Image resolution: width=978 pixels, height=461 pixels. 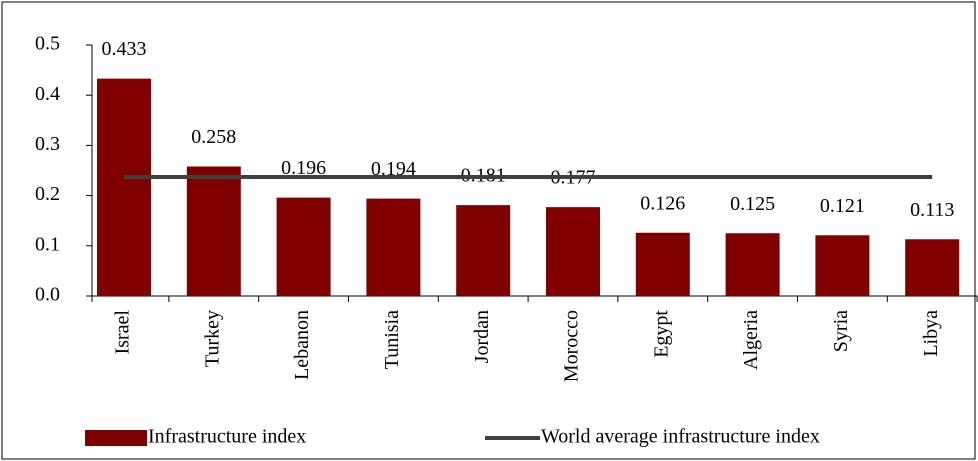 What do you see at coordinates (213, 137) in the screenshot?
I see `value-label: 0.258` at bounding box center [213, 137].